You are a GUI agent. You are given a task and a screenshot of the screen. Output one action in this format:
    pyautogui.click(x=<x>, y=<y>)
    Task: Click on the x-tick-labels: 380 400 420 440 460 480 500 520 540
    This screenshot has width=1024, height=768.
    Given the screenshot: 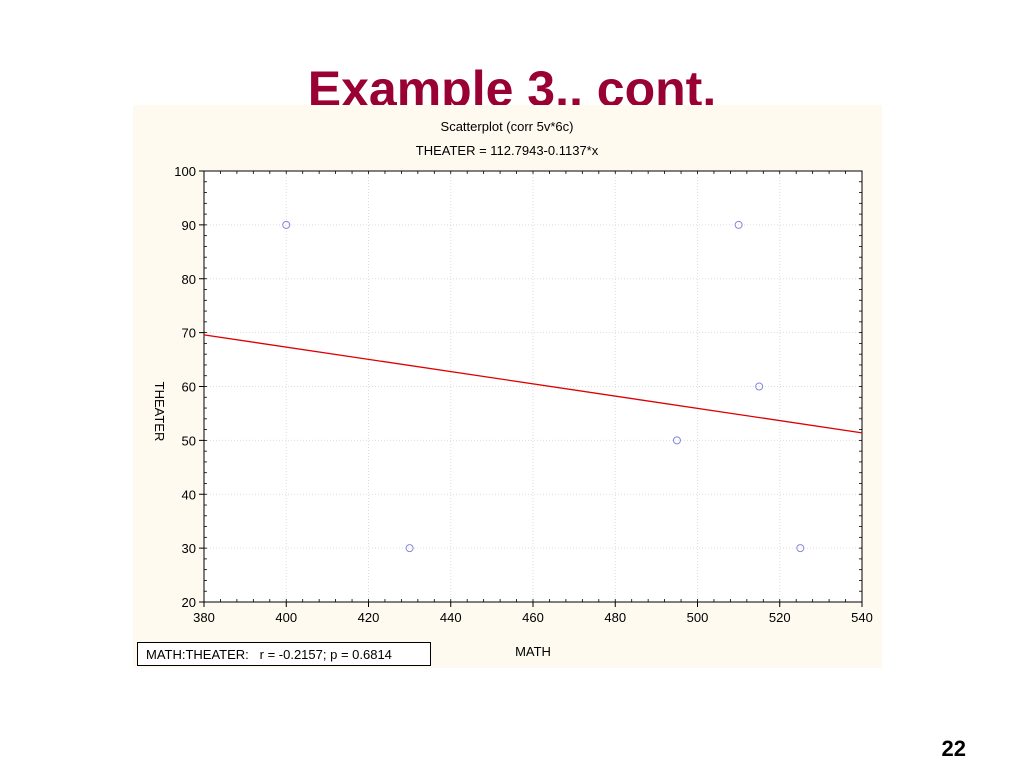 What is the action you would take?
    pyautogui.click(x=533, y=617)
    